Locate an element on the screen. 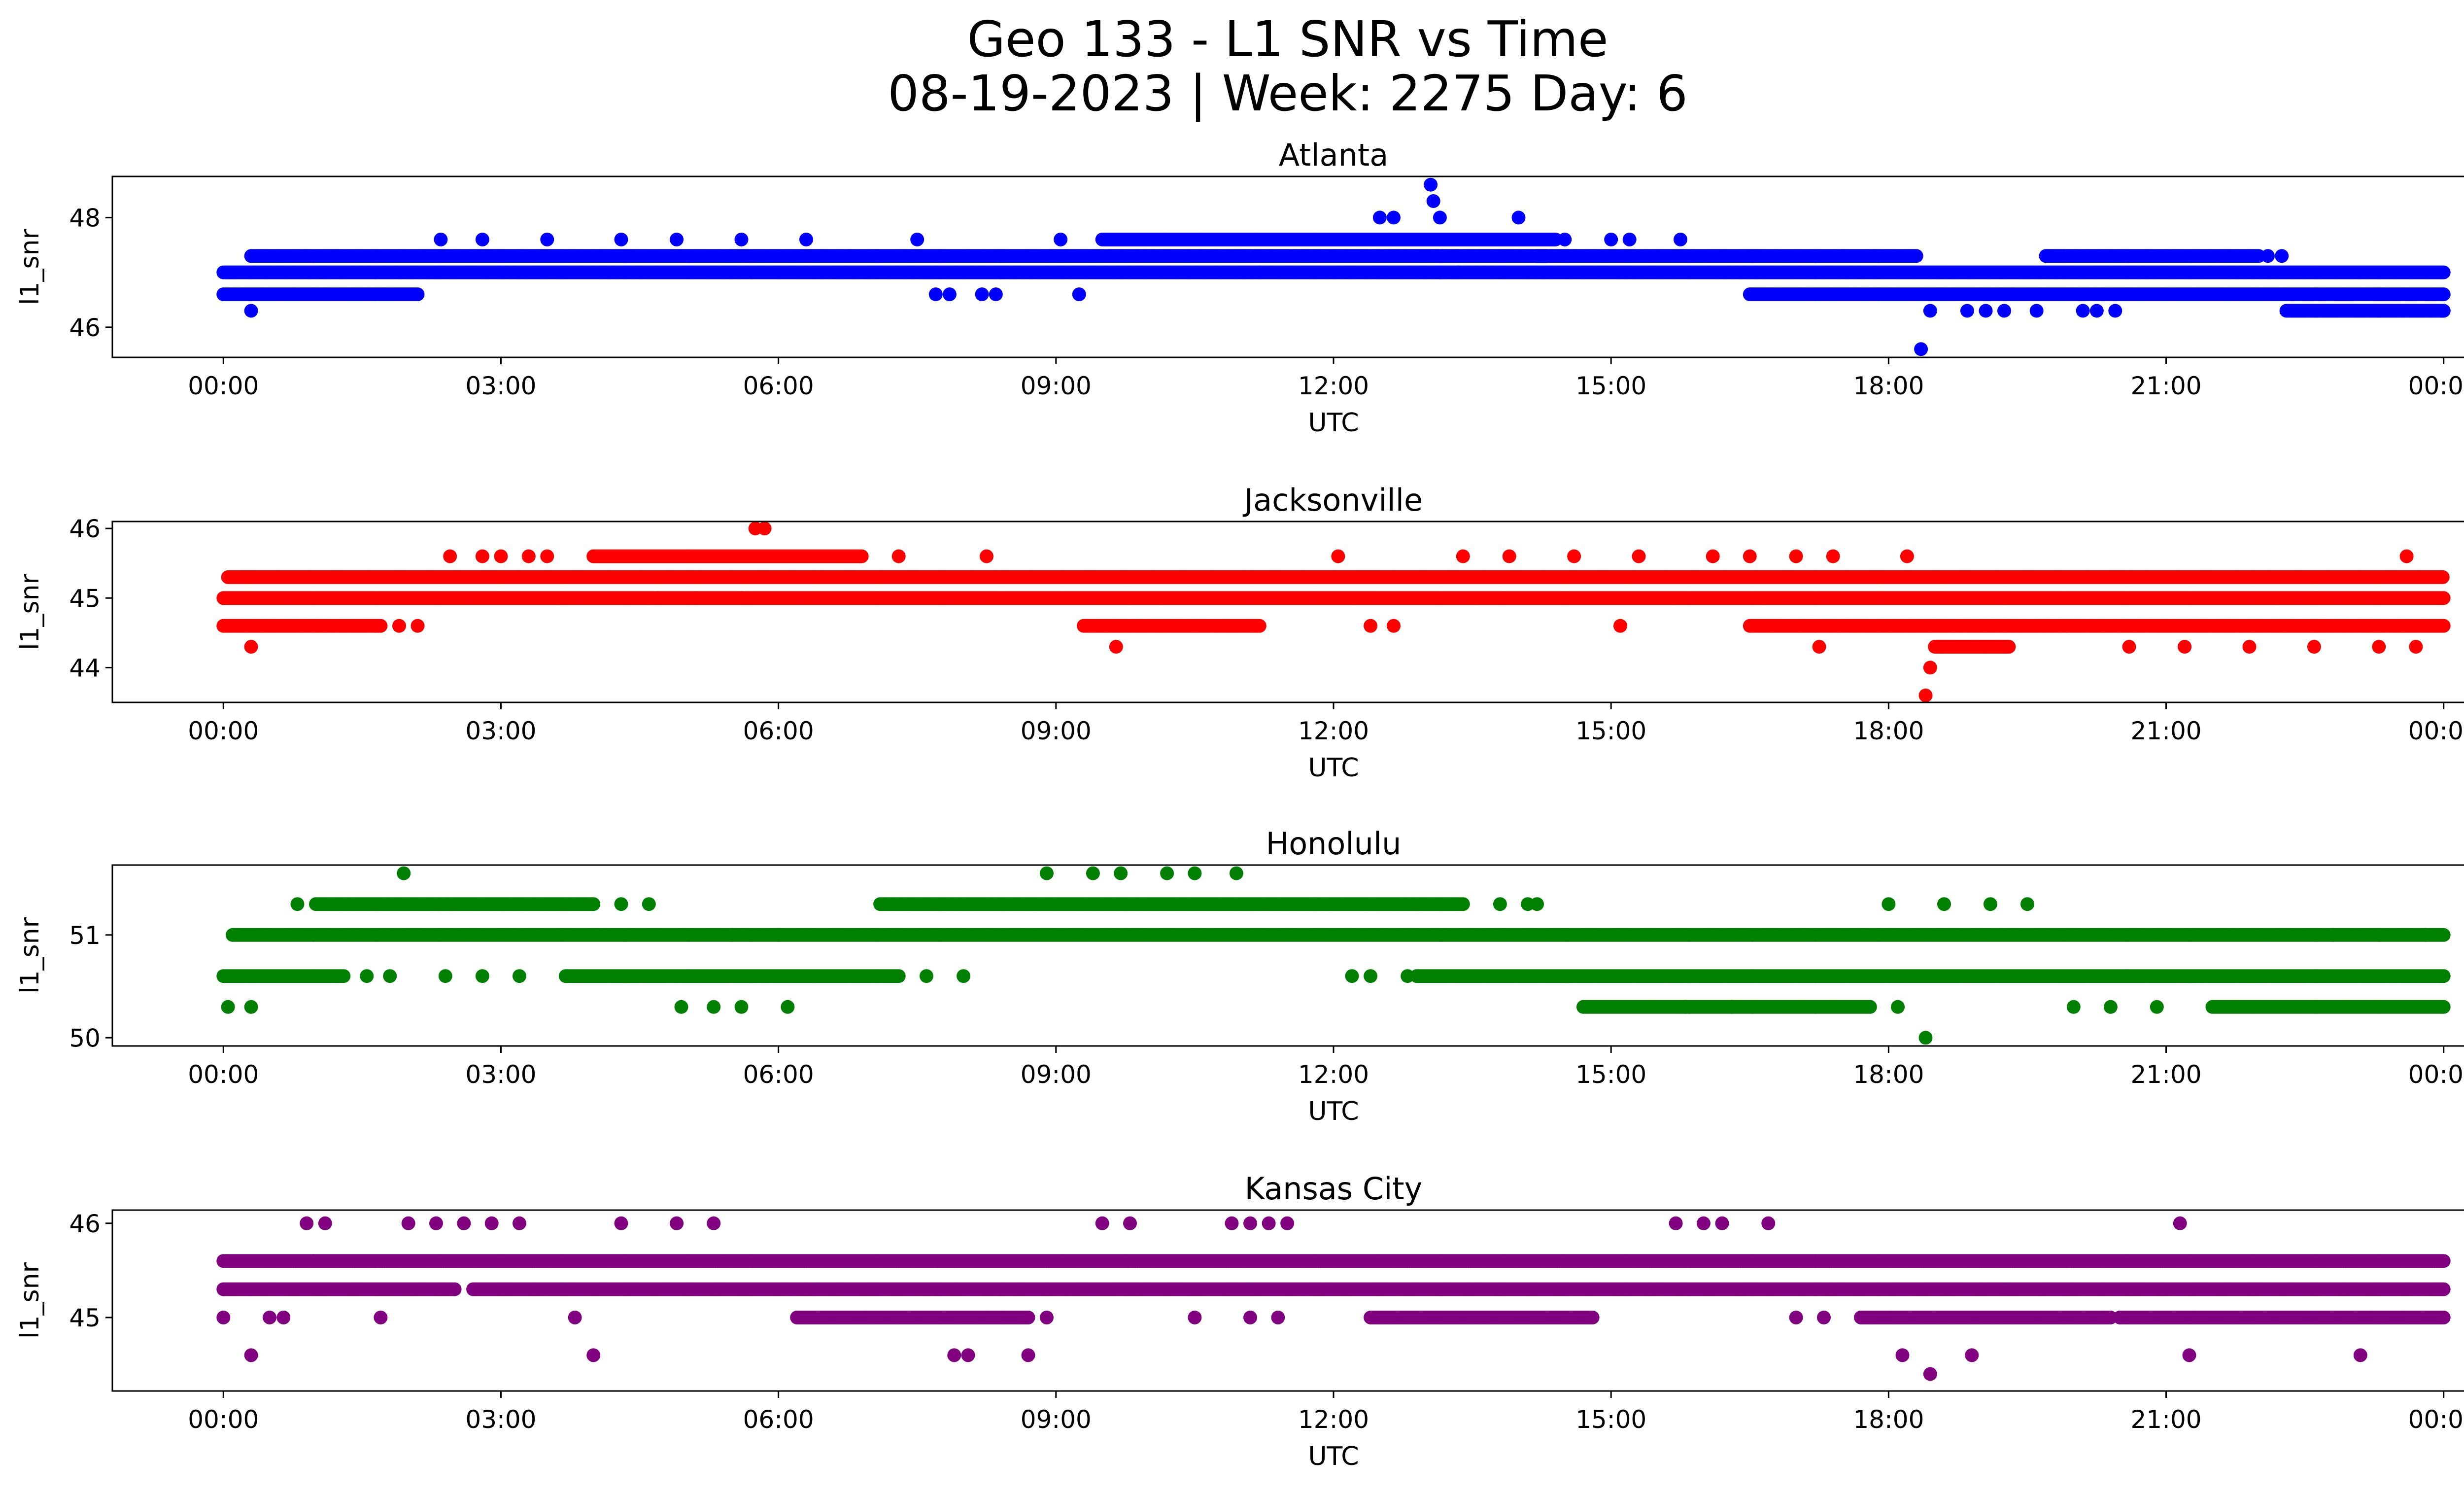 This screenshot has width=2464, height=1495. x-tick-label: 21:00 is located at coordinates (2165, 386).